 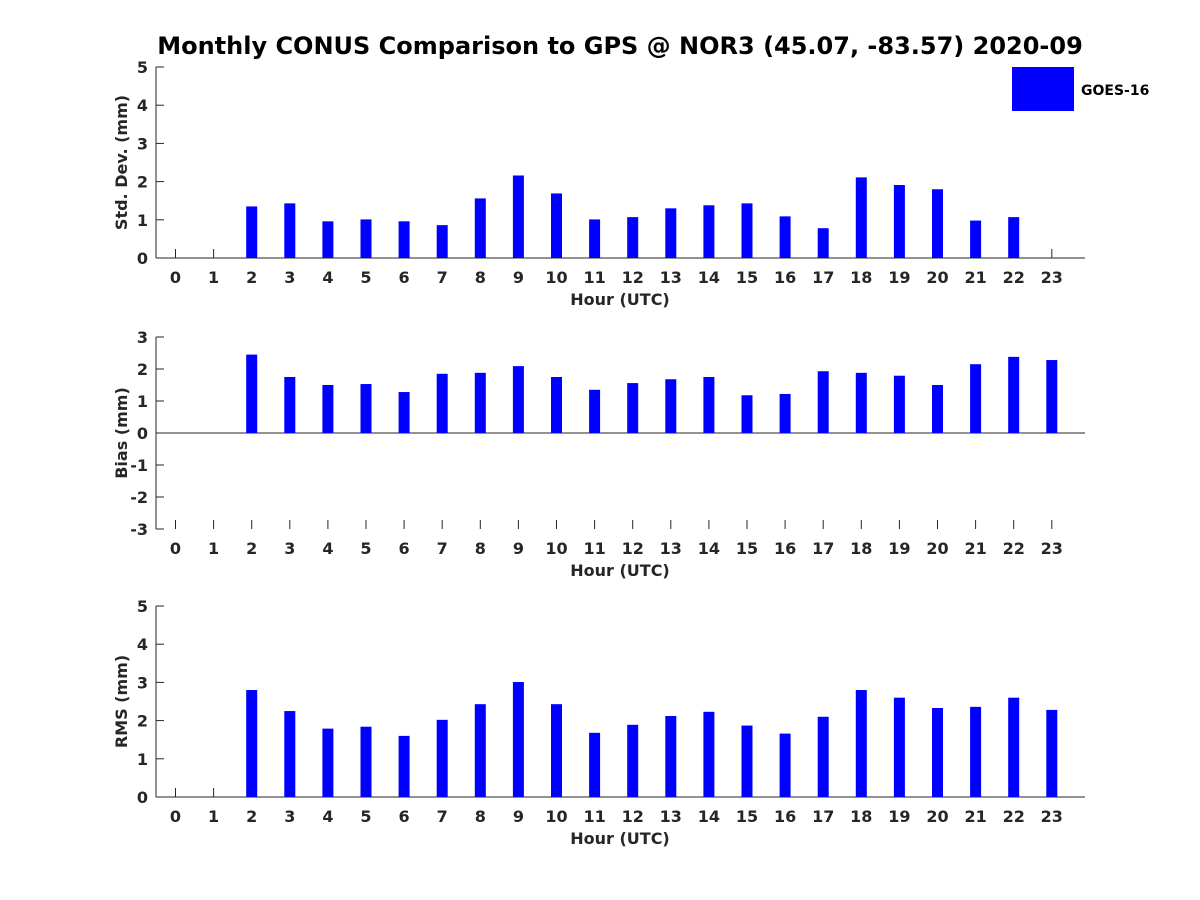 What do you see at coordinates (899, 277) in the screenshot?
I see `x-tick-label: 19` at bounding box center [899, 277].